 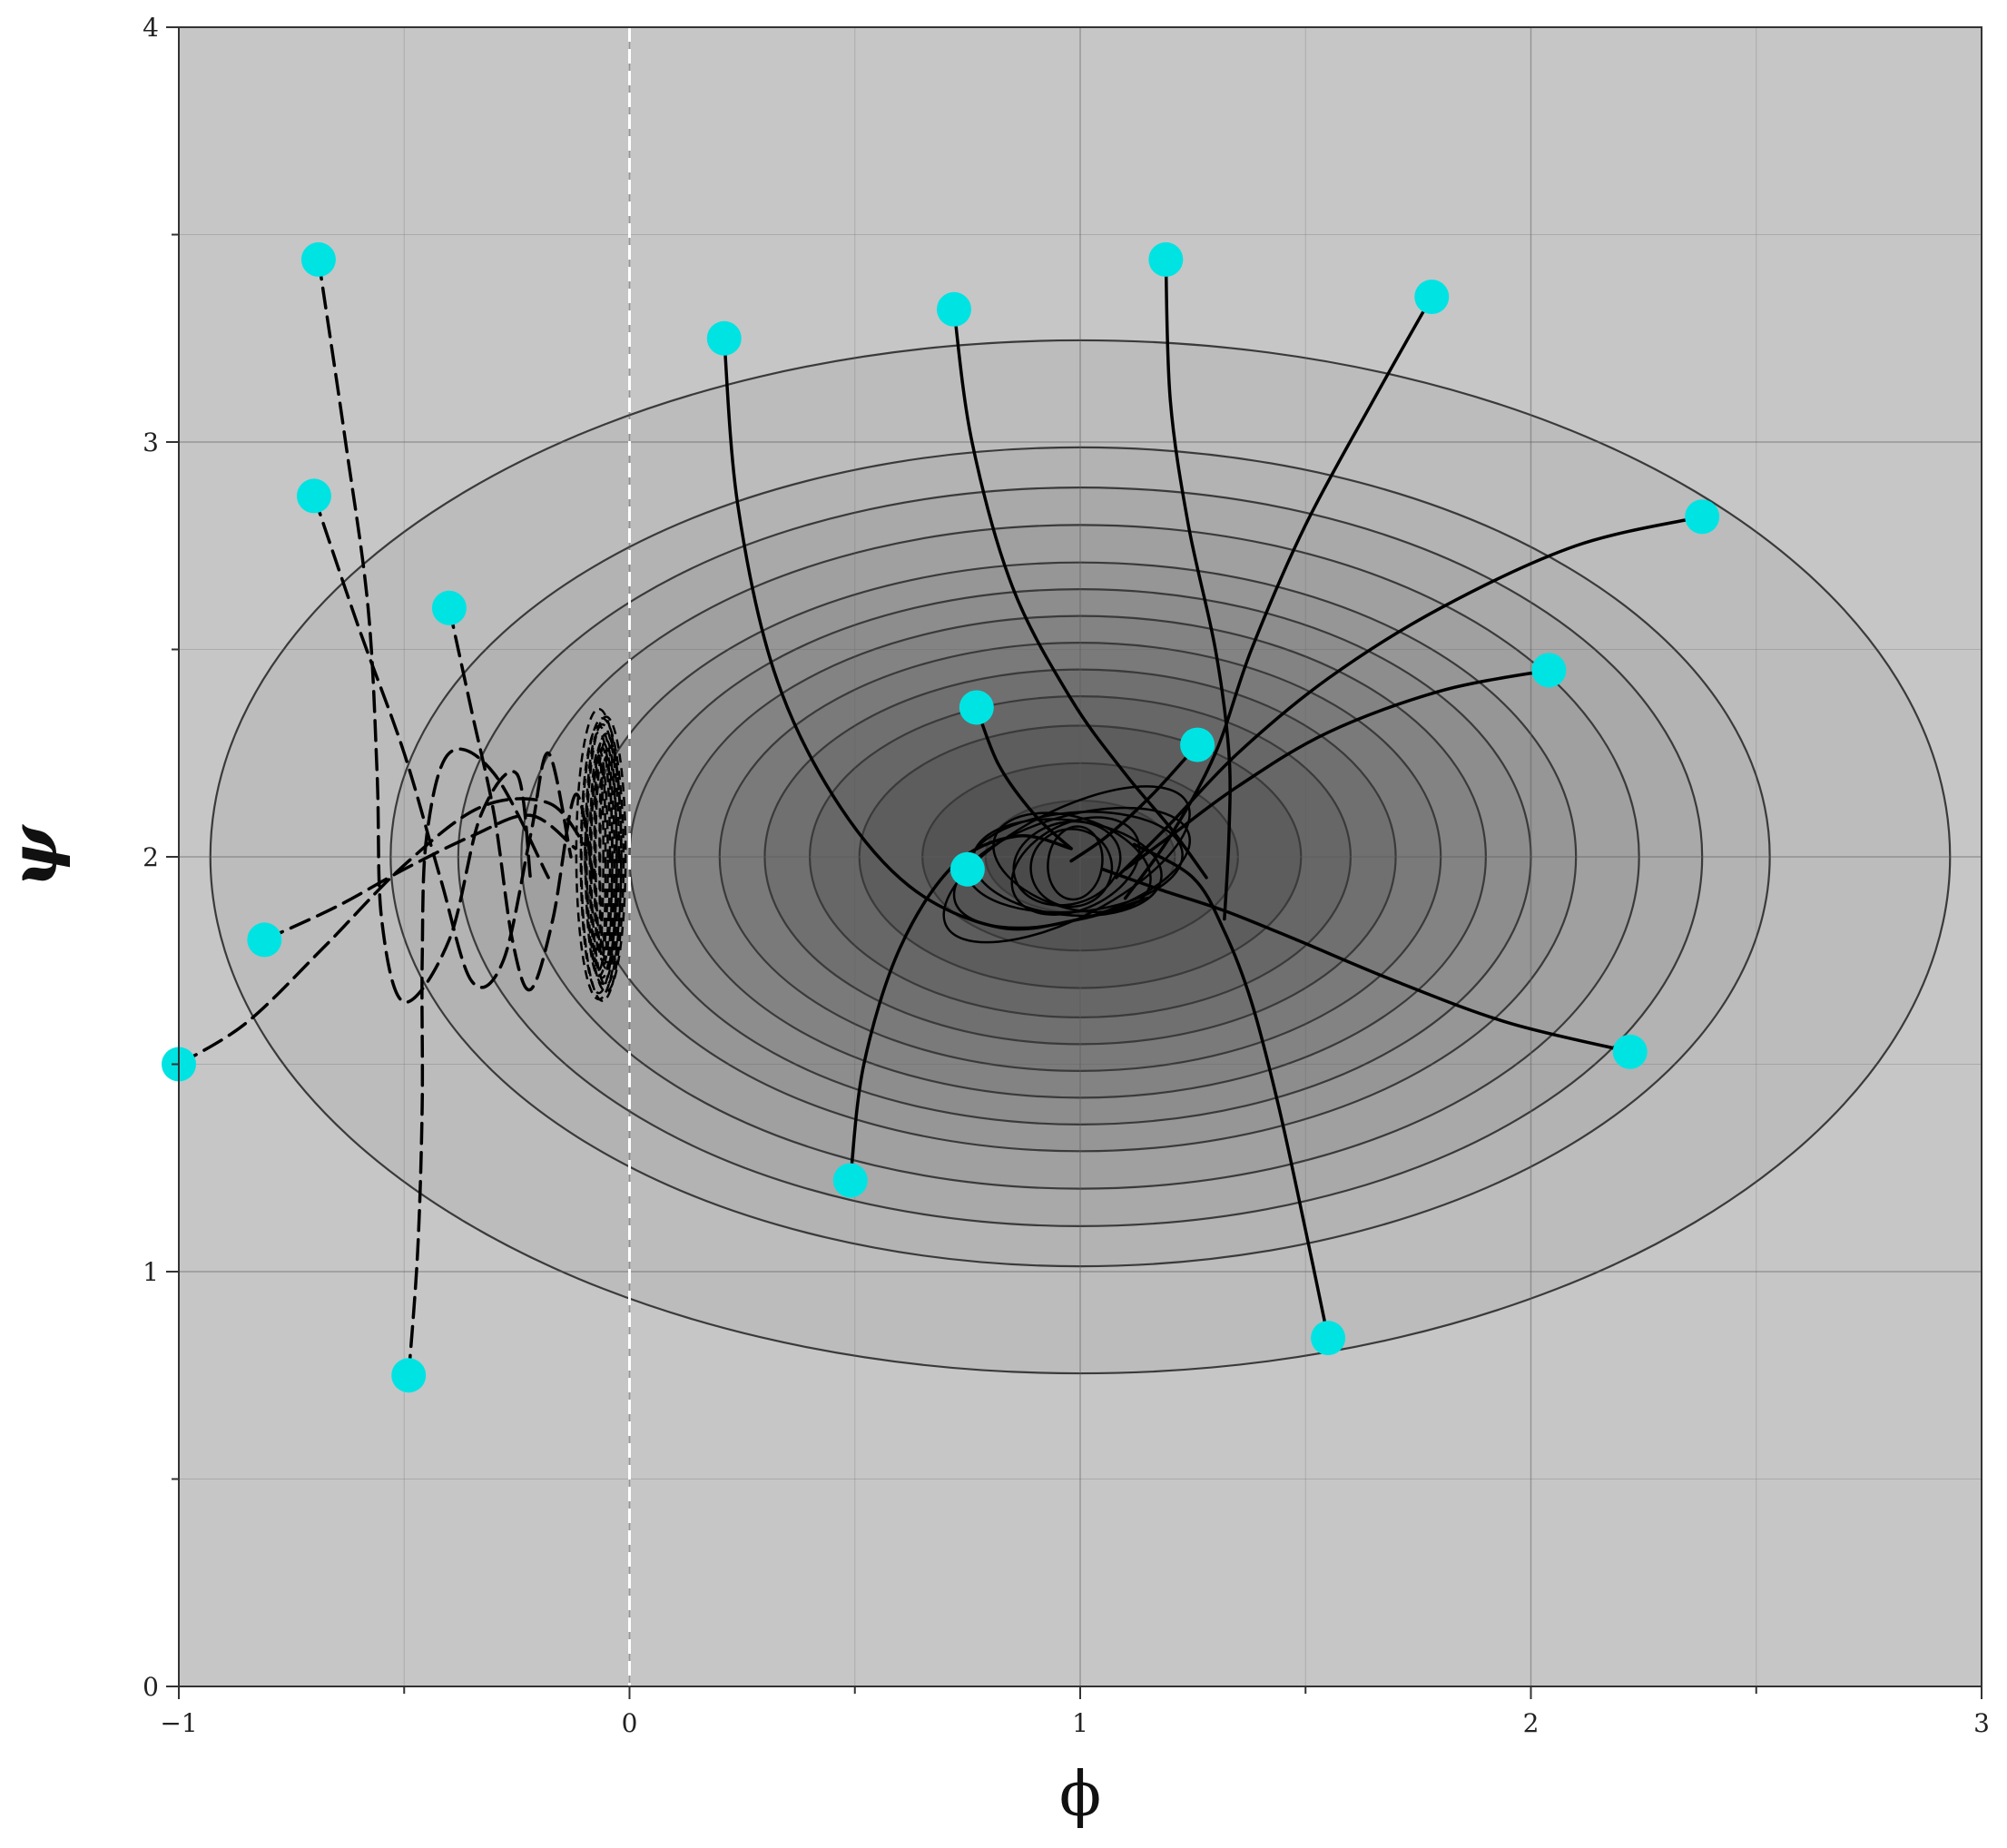 I want to click on y-tick-label: 1, so click(x=151, y=1272).